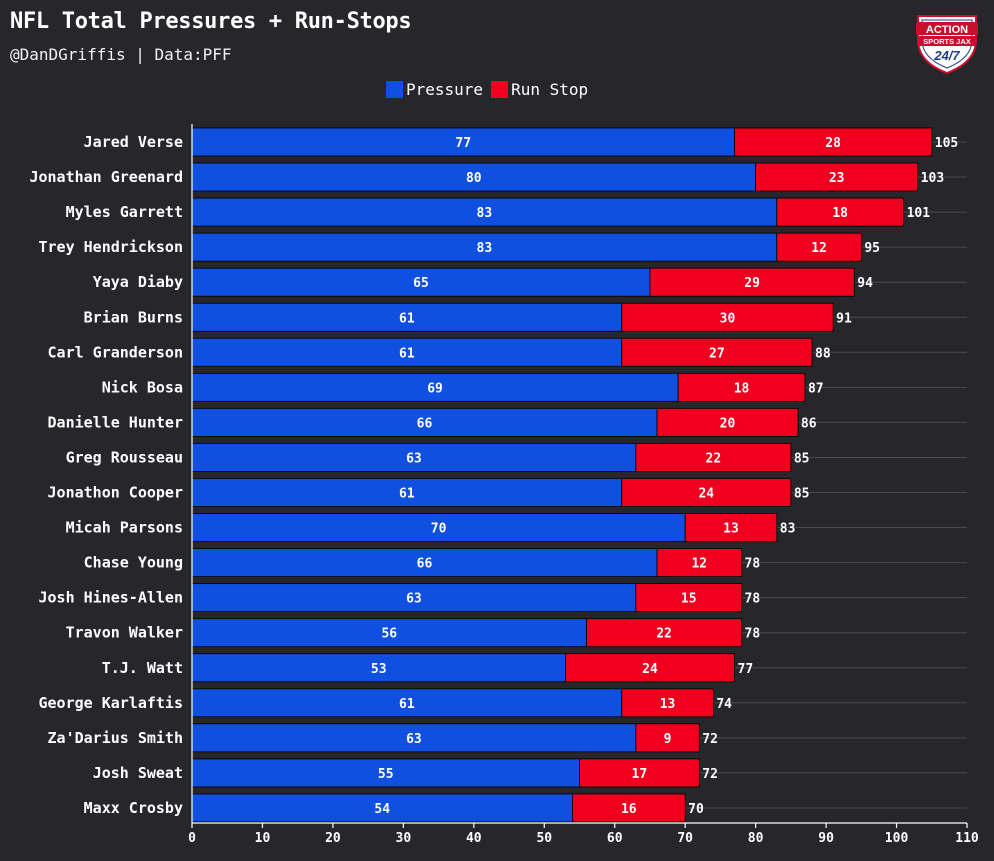 This screenshot has width=994, height=861. What do you see at coordinates (826, 838) in the screenshot?
I see `x-tick-label: 90` at bounding box center [826, 838].